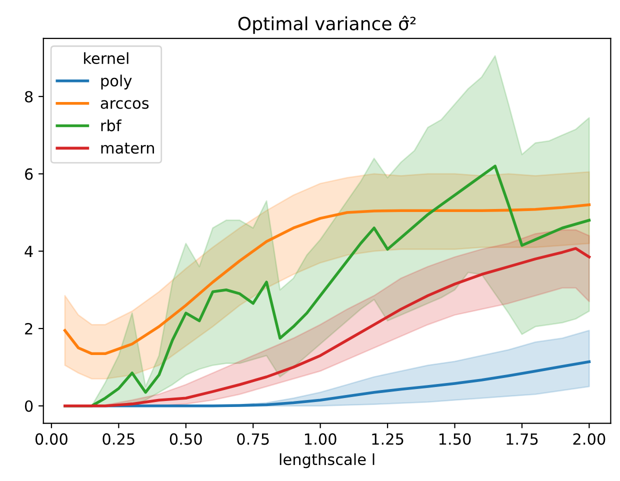 The height and width of the screenshot is (481, 620). What do you see at coordinates (455, 439) in the screenshot?
I see `x-tick-label: 1.50` at bounding box center [455, 439].